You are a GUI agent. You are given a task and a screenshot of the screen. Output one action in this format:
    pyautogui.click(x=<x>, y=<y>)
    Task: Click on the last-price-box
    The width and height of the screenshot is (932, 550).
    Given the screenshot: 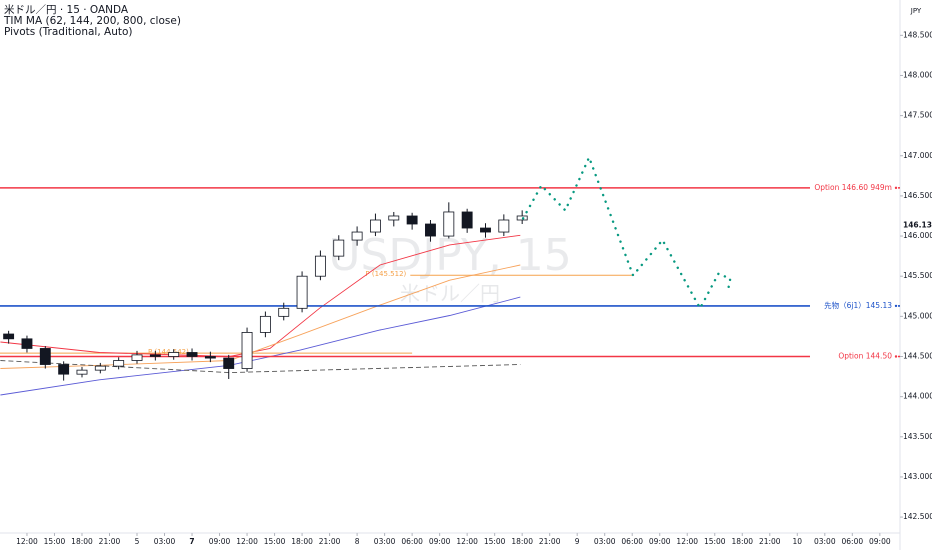 What is the action you would take?
    pyautogui.click(x=916, y=225)
    